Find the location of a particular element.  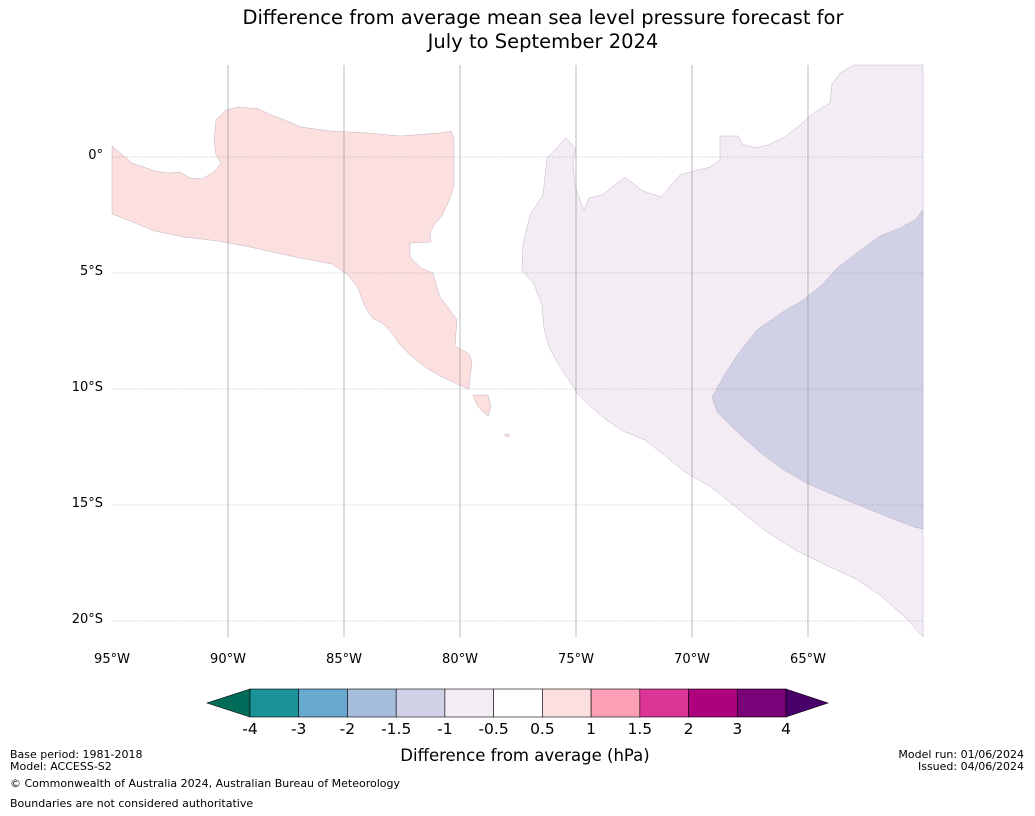

latitude-label-5s: 5°S is located at coordinates (91, 271).